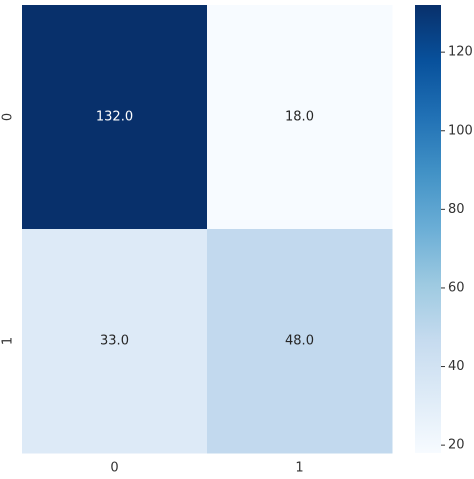 This screenshot has height=479, width=474. What do you see at coordinates (456, 287) in the screenshot?
I see `colorbar-tick-label: 60` at bounding box center [456, 287].